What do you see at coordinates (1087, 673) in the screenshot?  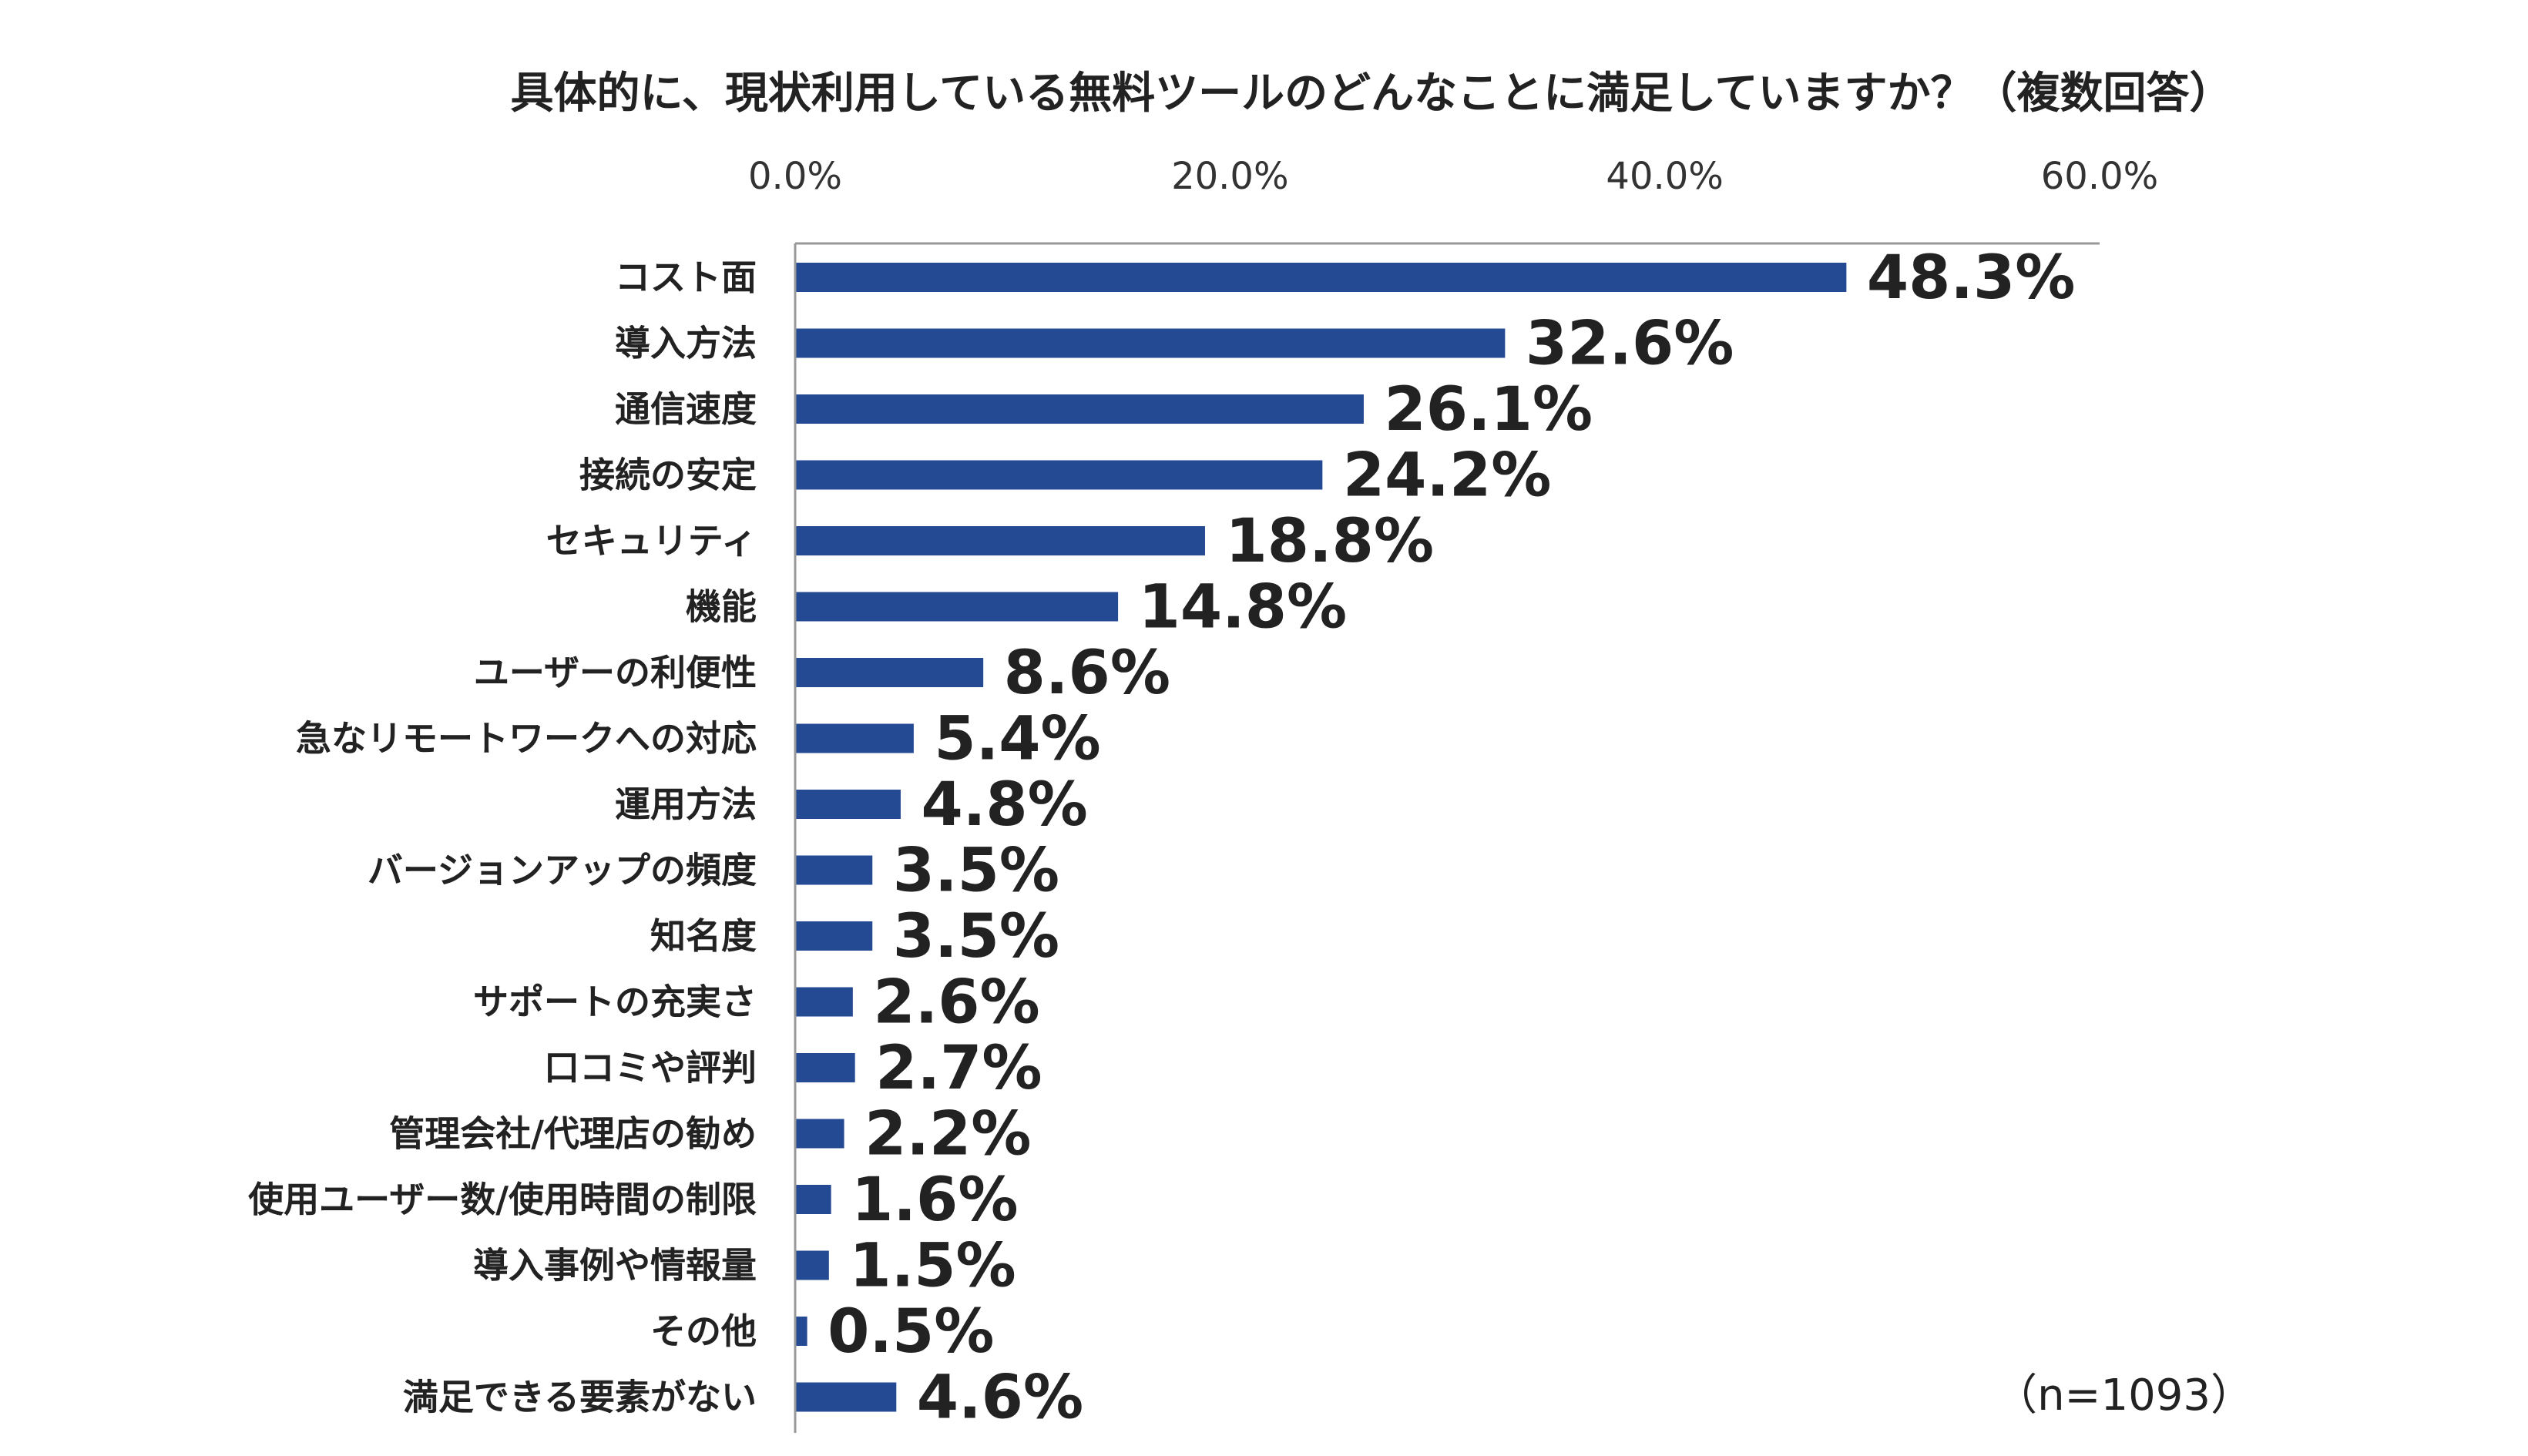 I see `data-label: 8.6%` at bounding box center [1087, 673].